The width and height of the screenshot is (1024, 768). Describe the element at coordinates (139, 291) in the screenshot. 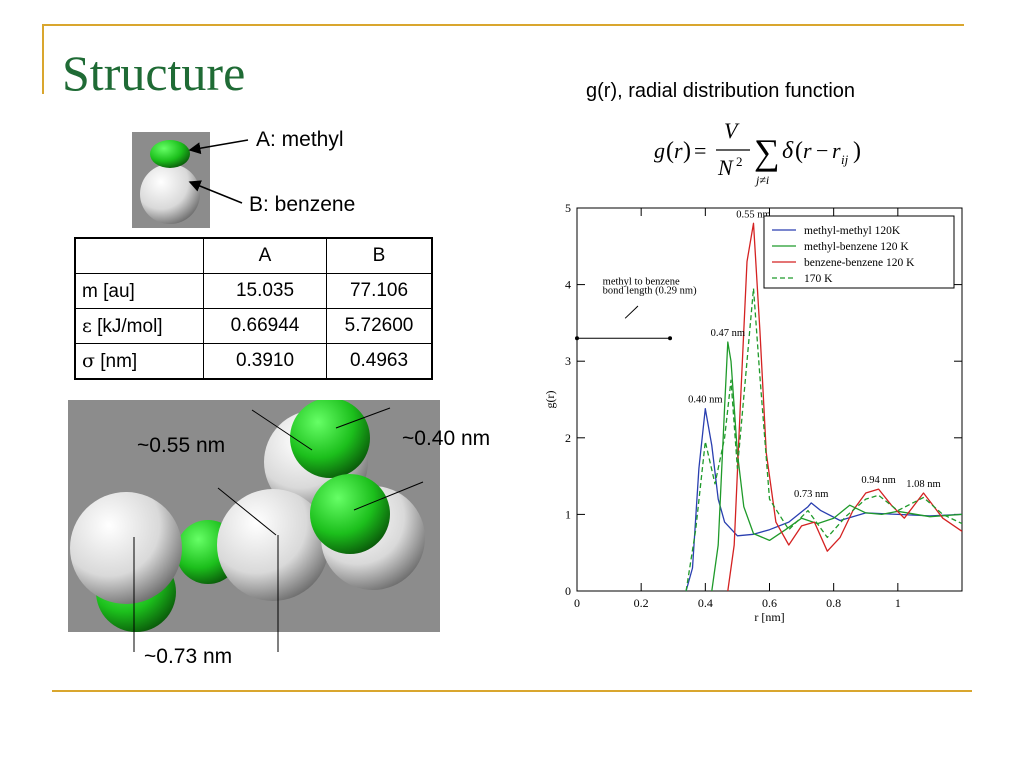

I see `row-label: m [au]` at that location.